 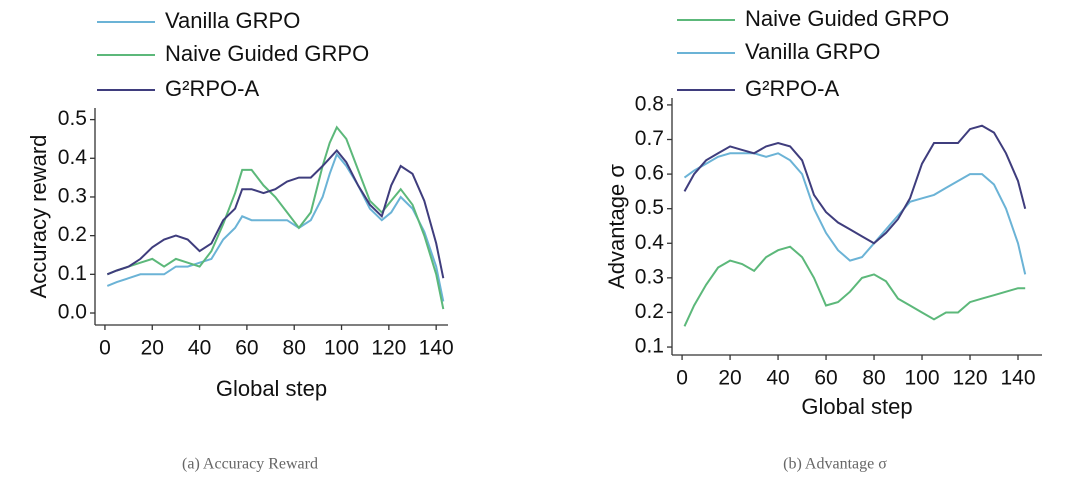 What do you see at coordinates (649, 173) in the screenshot?
I see `y-tick-label: 0.6` at bounding box center [649, 173].